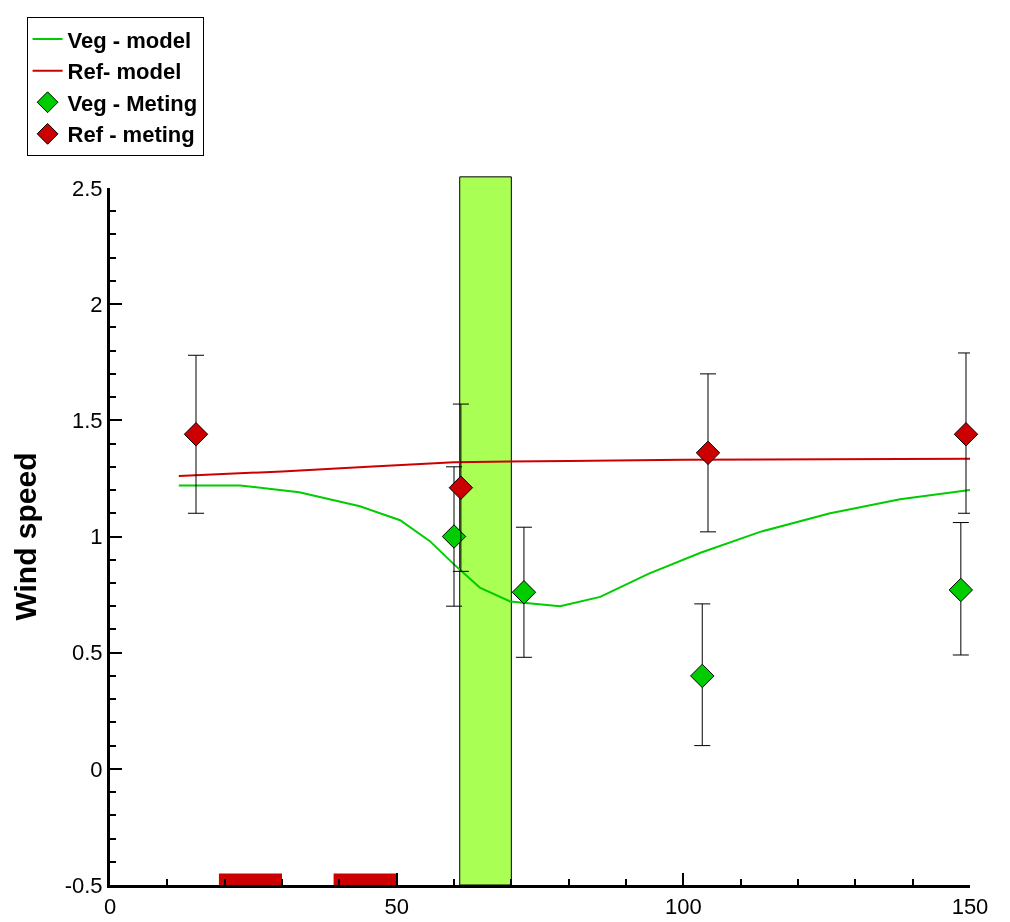 This screenshot has width=1010, height=922. I want to click on legend-label: Veg - model, so click(129, 40).